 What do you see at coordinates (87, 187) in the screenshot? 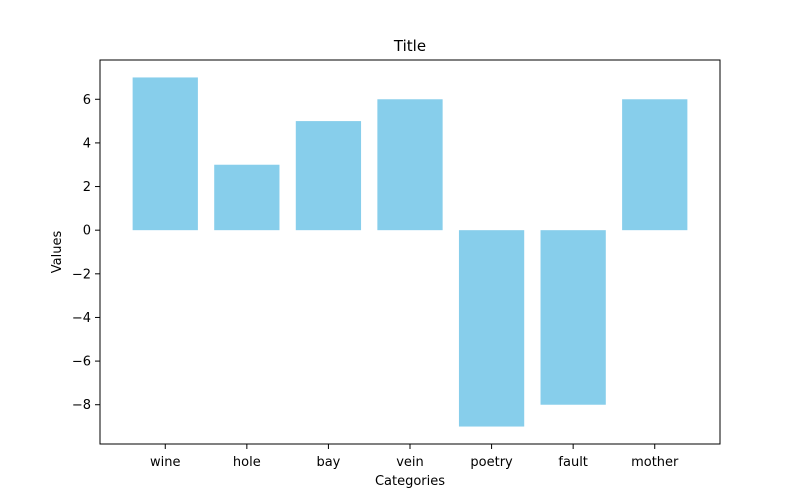
I see `y-tick-label: 2` at bounding box center [87, 187].